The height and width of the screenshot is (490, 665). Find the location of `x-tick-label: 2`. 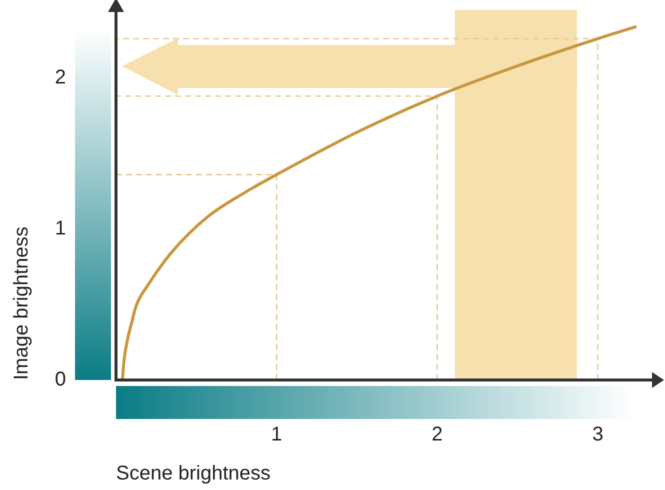

x-tick-label: 2 is located at coordinates (437, 435).